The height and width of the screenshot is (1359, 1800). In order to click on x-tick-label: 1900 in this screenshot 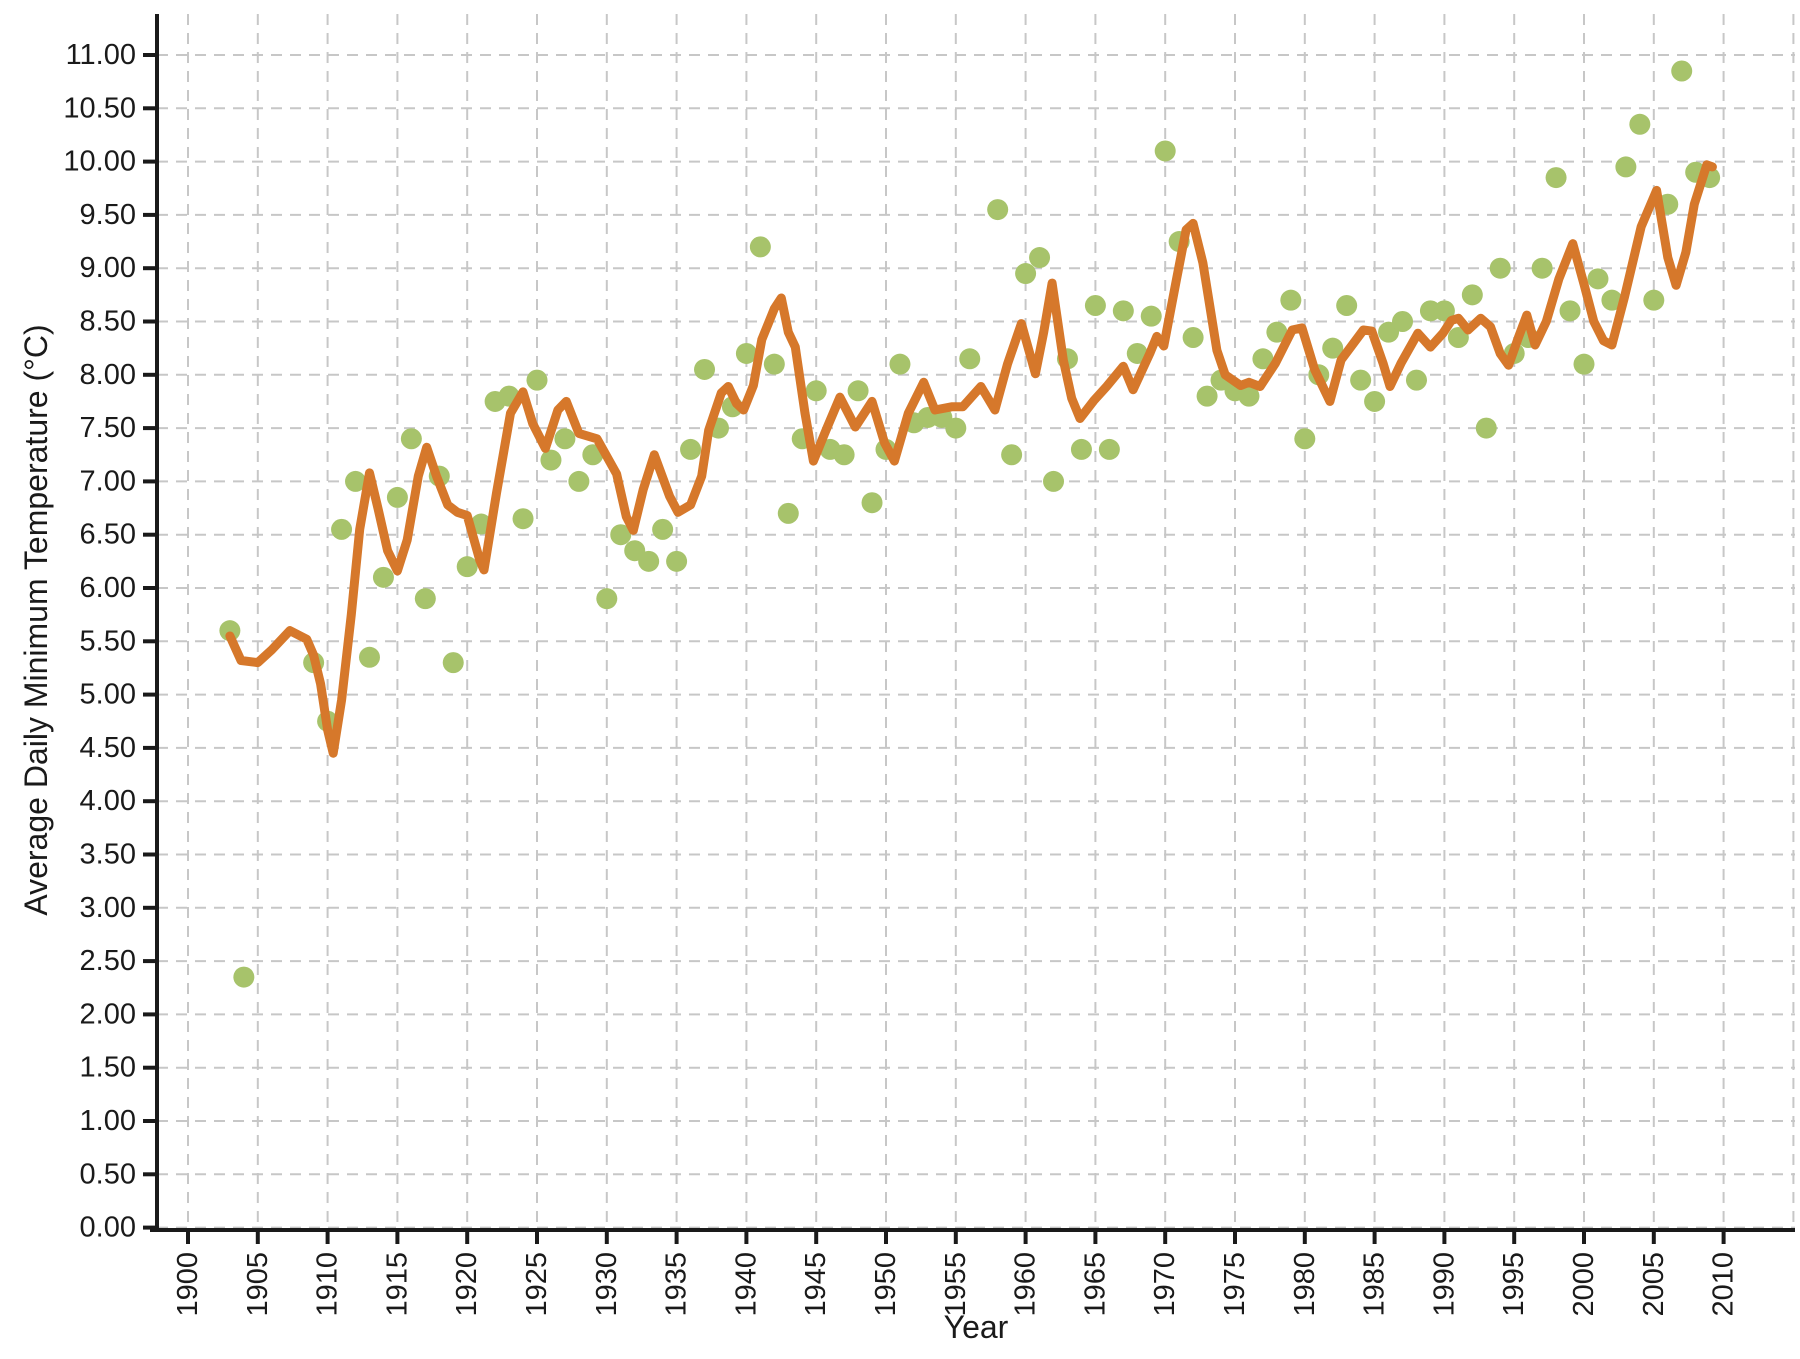, I will do `click(188, 1284)`.